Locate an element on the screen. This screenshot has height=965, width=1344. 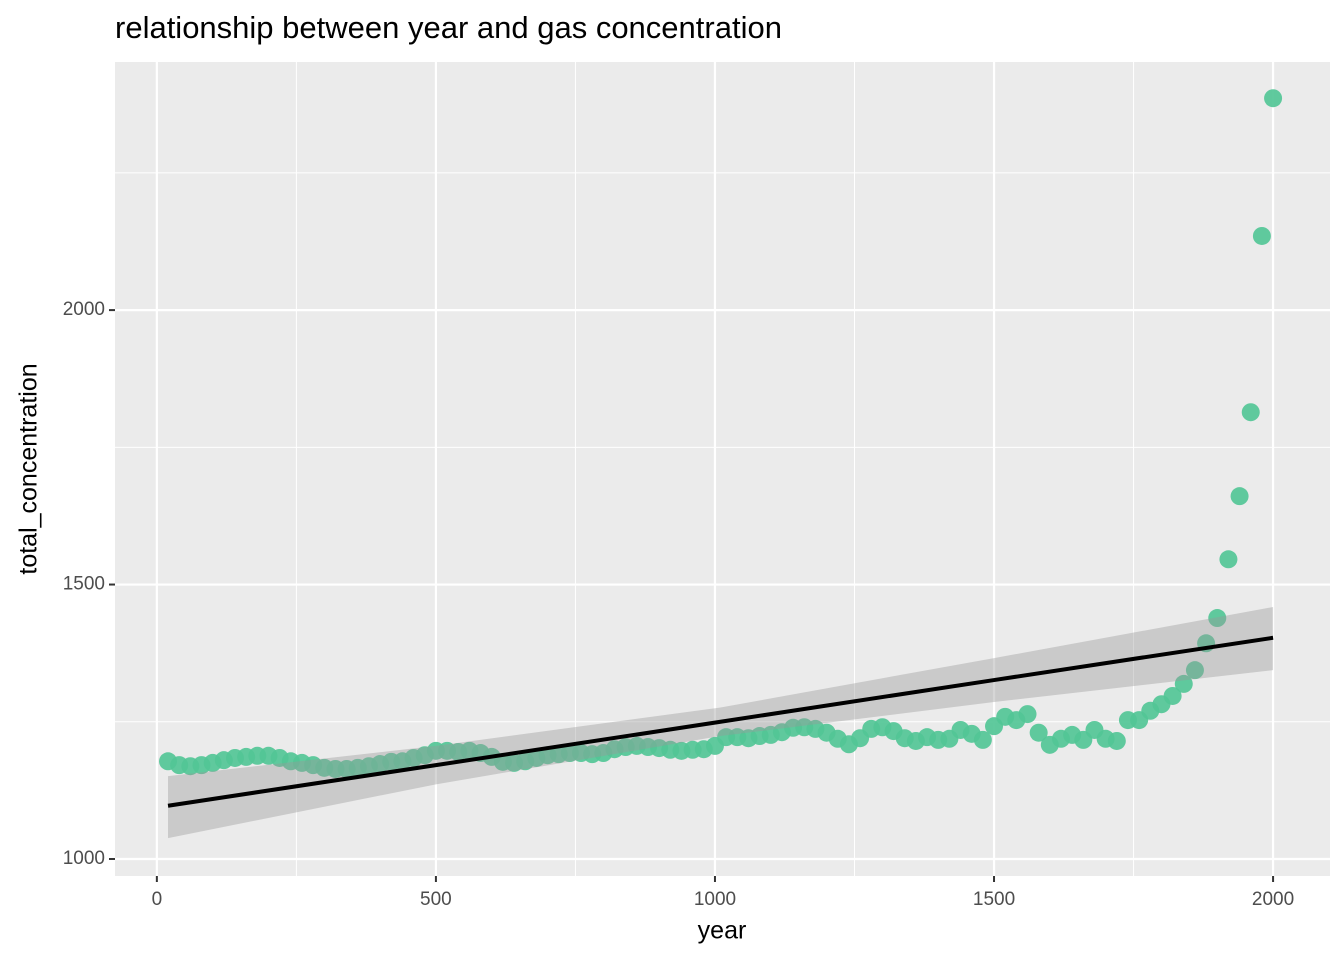
x-tick-label: 1500 is located at coordinates (994, 899).